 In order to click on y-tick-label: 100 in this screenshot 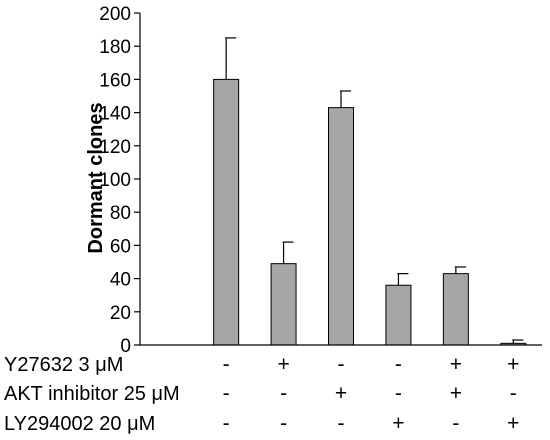, I will do `click(115, 180)`.